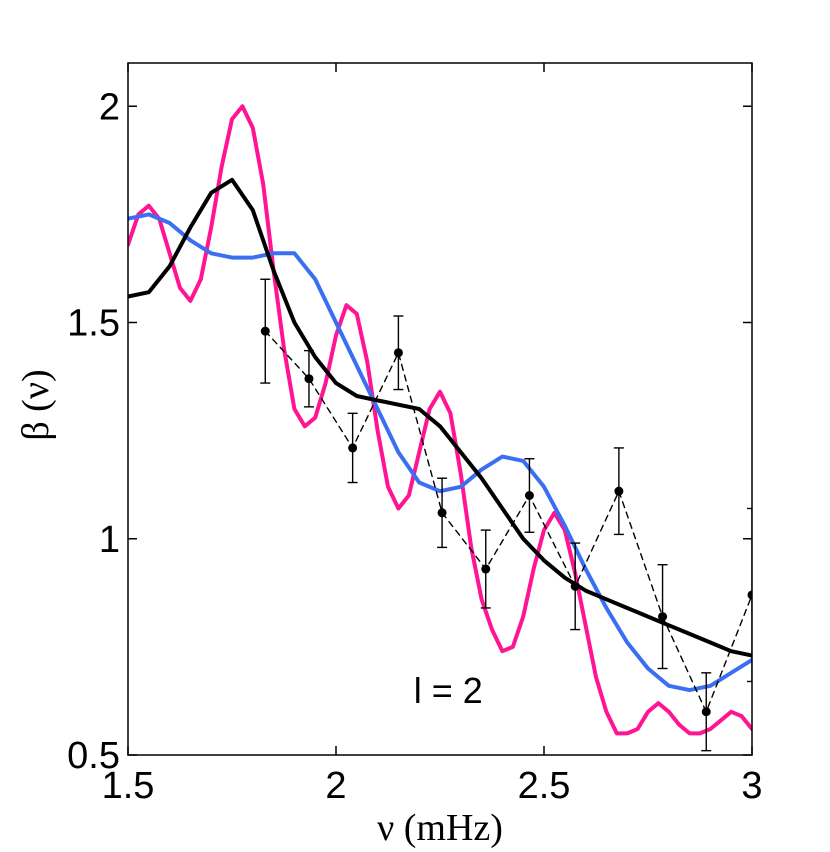  I want to click on y-tick-label: 2, so click(109, 107).